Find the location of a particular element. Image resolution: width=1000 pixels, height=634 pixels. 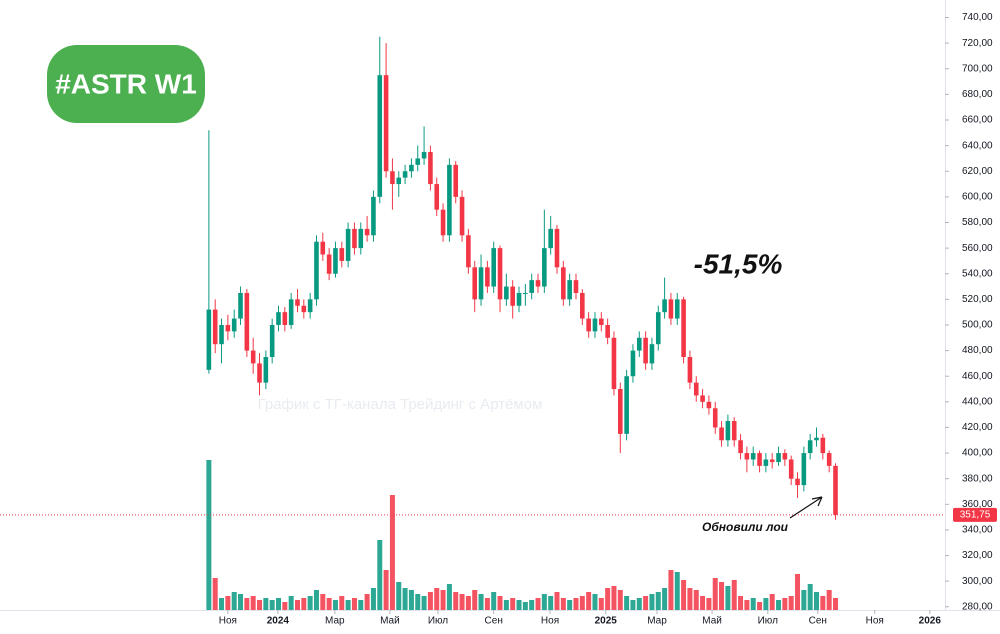

y-tick-label: 740,00 is located at coordinates (977, 17).